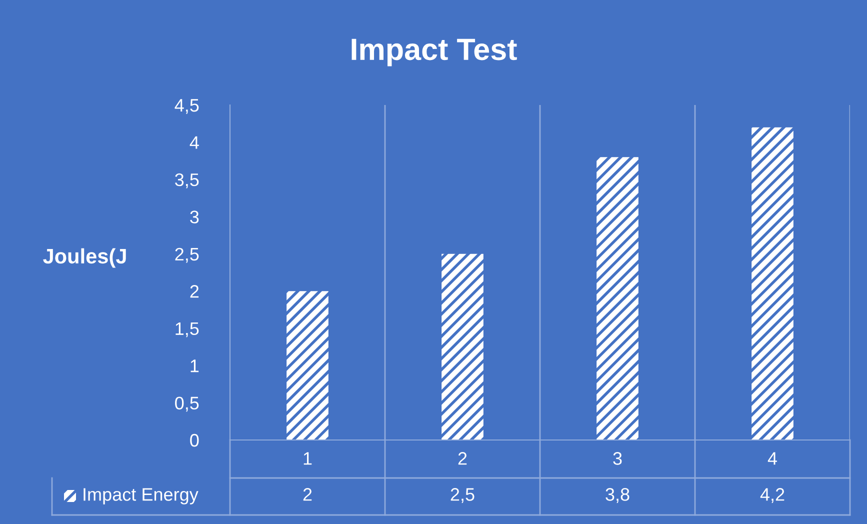 The image size is (867, 524). I want to click on y-tick-label: 2,5, so click(187, 255).